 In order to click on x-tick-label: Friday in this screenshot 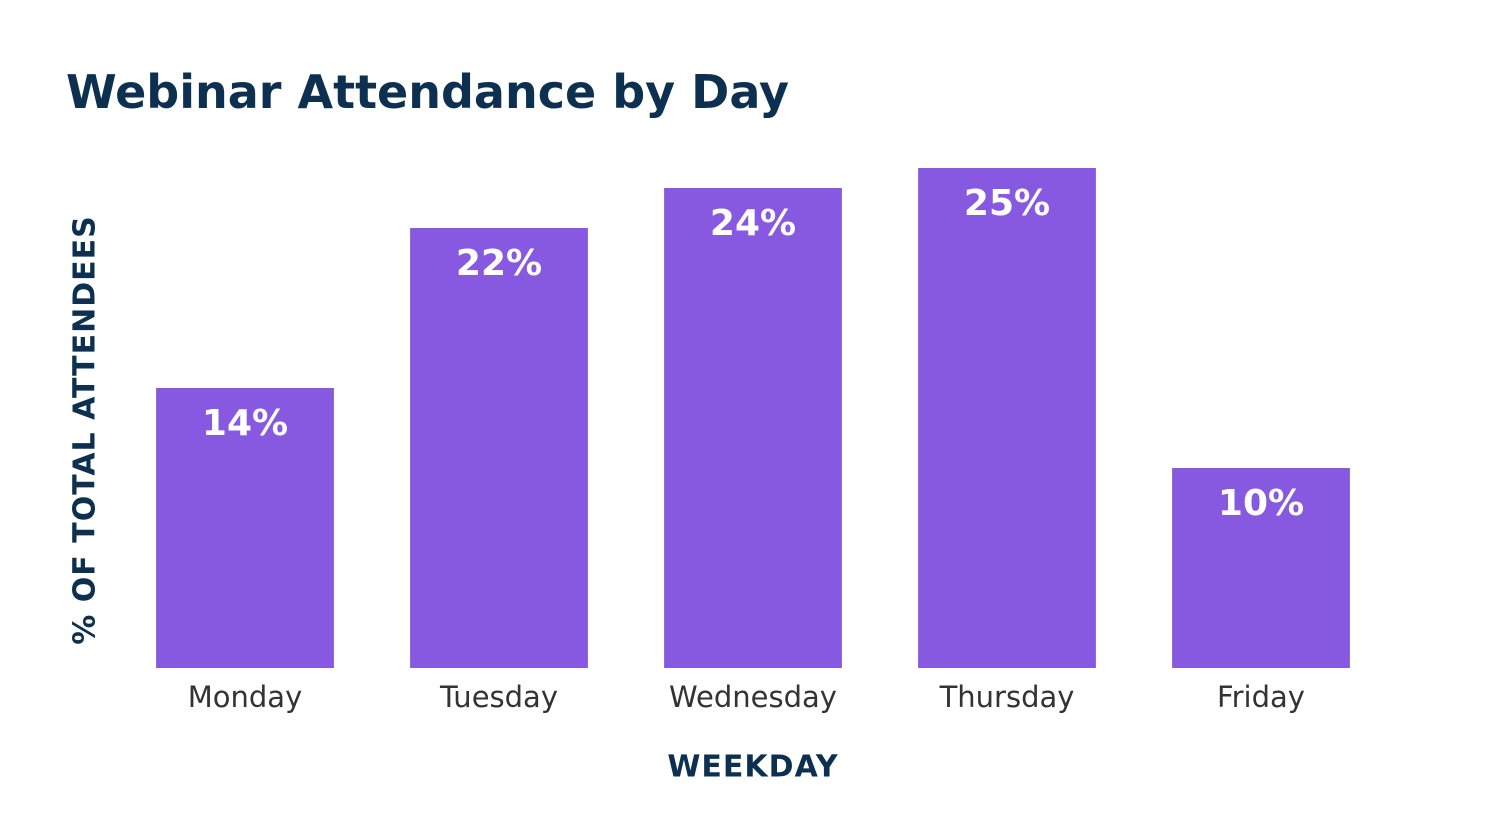, I will do `click(1261, 697)`.